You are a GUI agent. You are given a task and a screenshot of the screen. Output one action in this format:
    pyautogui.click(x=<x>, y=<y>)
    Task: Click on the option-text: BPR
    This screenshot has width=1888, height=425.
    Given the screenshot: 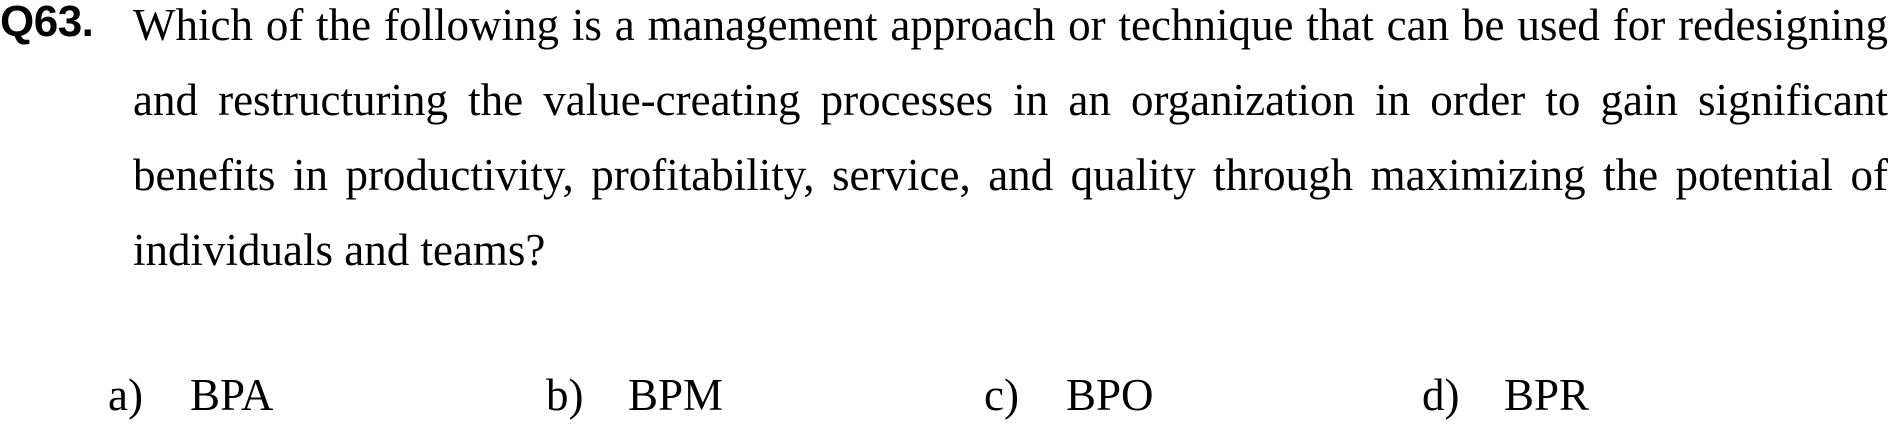 What is the action you would take?
    pyautogui.click(x=1547, y=395)
    